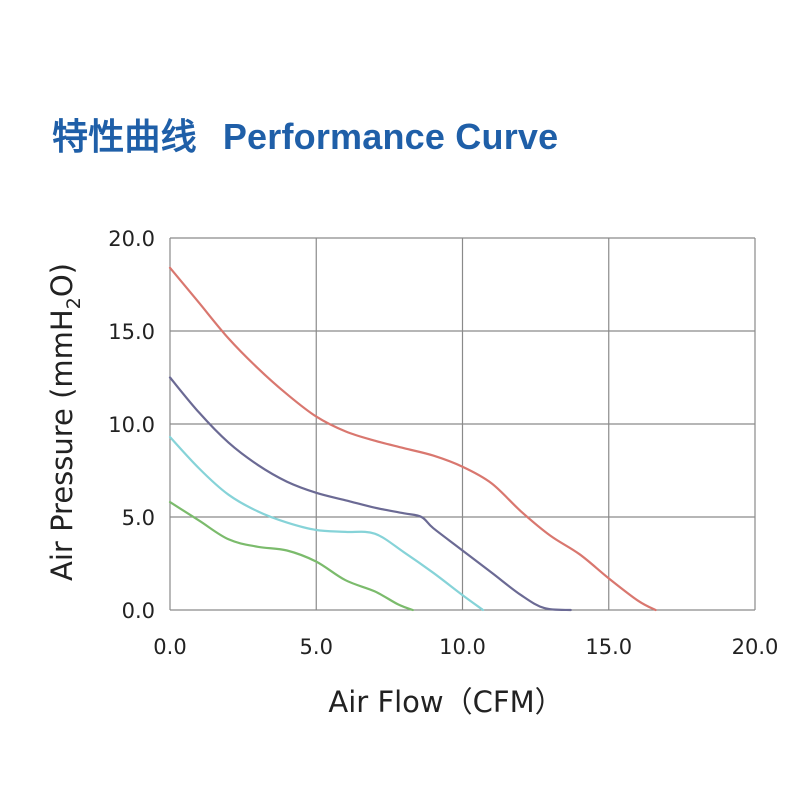 This screenshot has width=800, height=800. What do you see at coordinates (169, 647) in the screenshot?
I see `x-tick-label: 0.0` at bounding box center [169, 647].